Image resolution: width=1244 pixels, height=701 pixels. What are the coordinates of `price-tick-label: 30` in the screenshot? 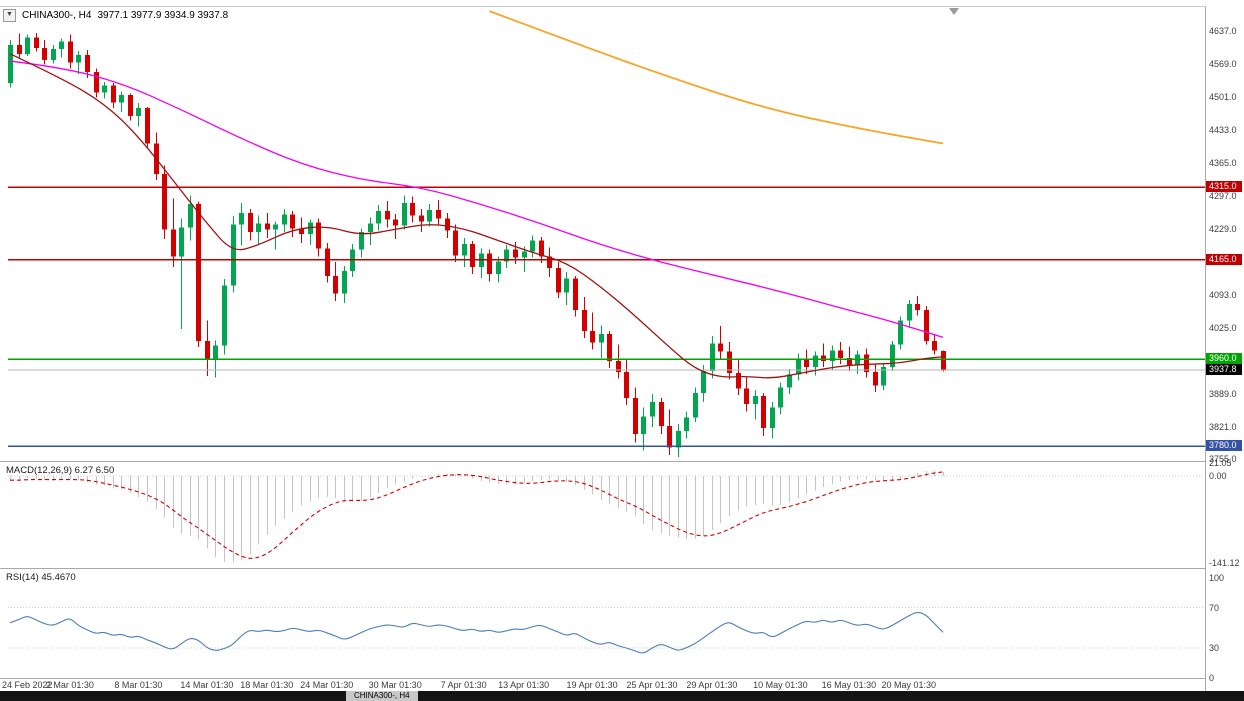 It's located at (1214, 648).